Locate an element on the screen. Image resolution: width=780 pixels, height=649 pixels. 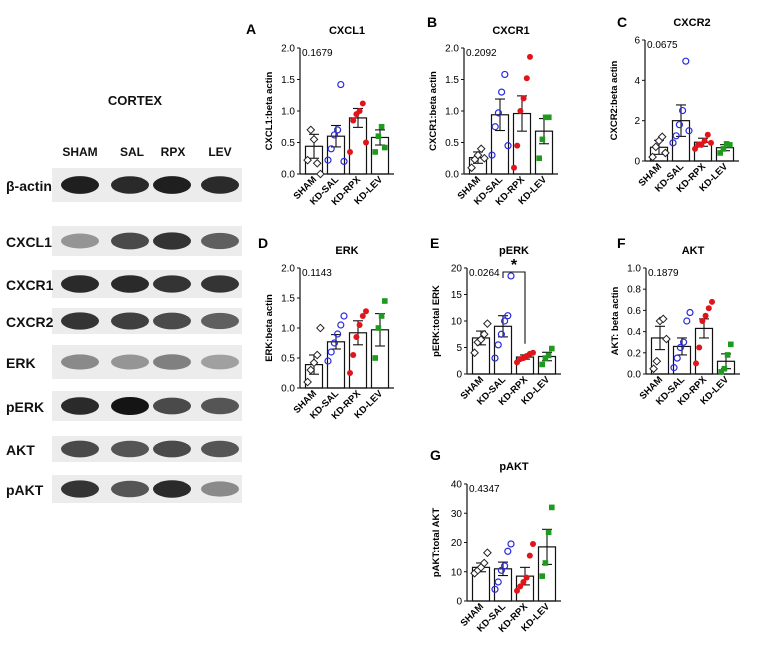
y-tick-label: 10 is located at coordinates (457, 572).